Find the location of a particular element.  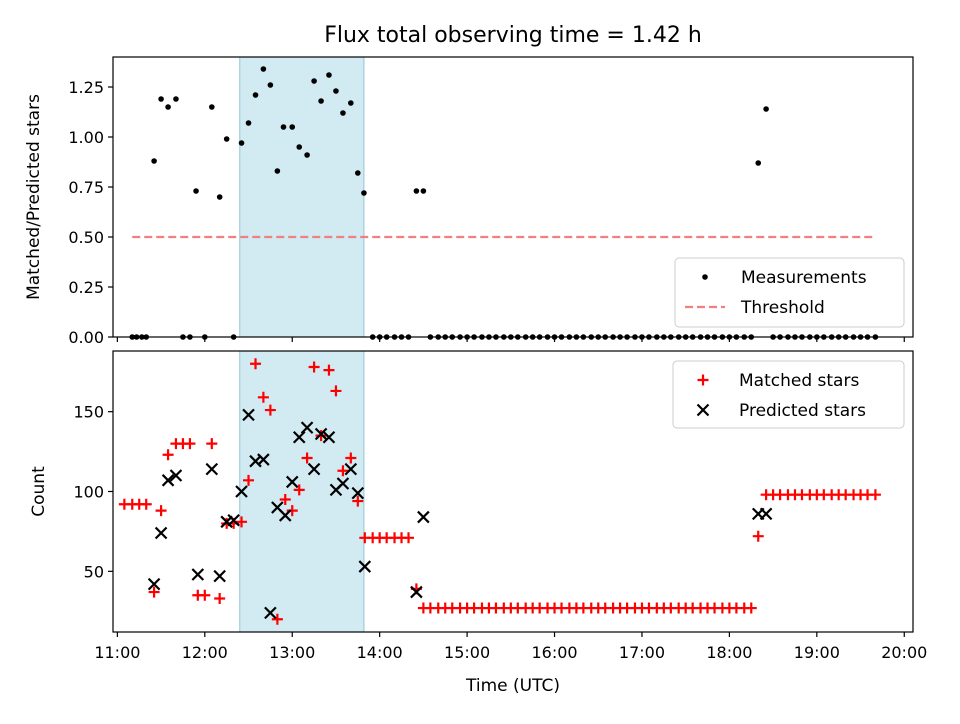

bottom-y-axis-label: Count is located at coordinates (39, 491).